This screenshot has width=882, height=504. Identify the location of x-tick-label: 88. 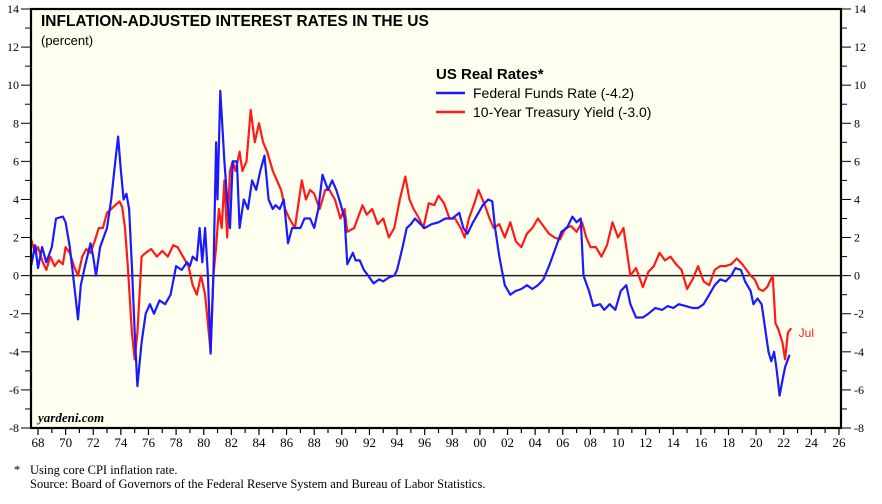
(314, 442).